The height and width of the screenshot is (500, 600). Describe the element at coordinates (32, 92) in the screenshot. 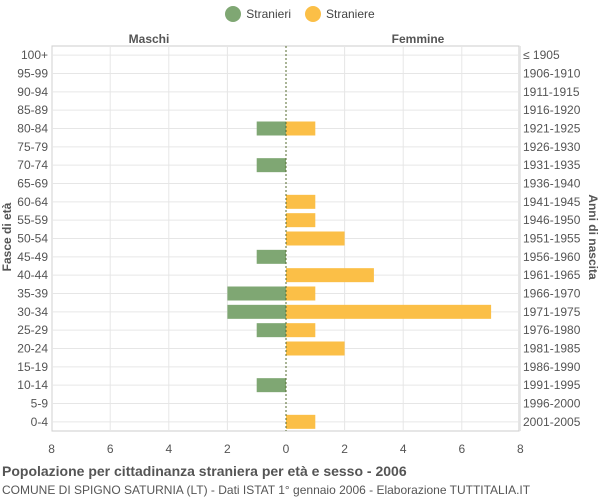

I see `age-group-label: 90-94` at that location.